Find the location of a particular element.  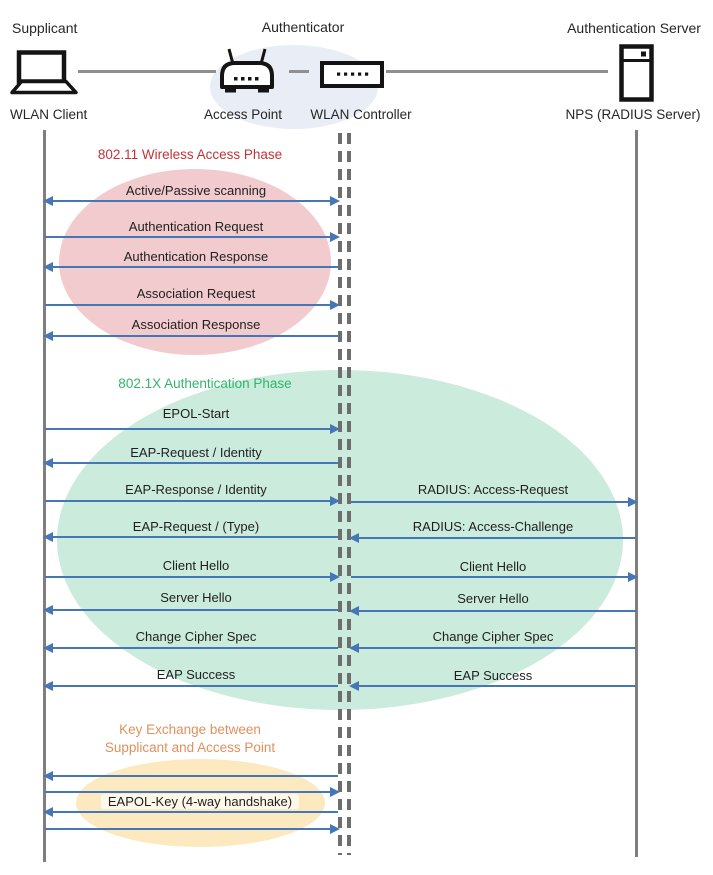

message-arrow-eap-request-type is located at coordinates (190, 537).